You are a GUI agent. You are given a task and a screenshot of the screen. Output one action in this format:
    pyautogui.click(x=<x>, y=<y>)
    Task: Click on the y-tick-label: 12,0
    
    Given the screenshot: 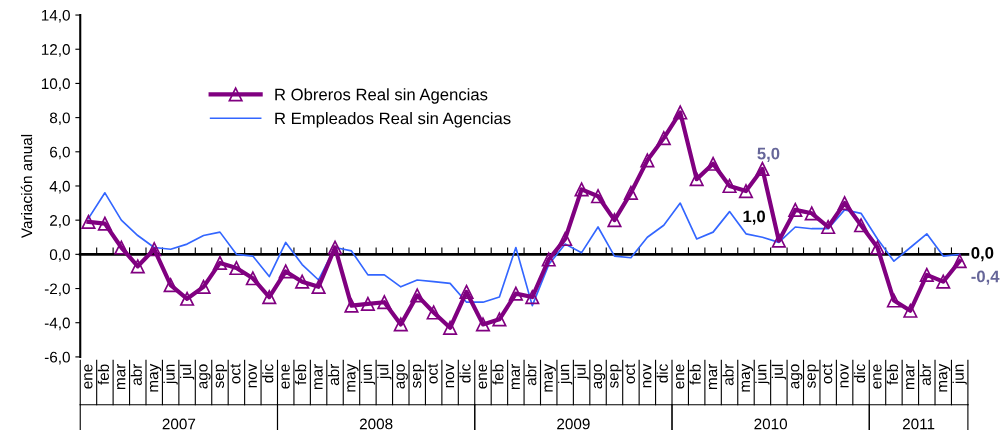 What is the action you would take?
    pyautogui.click(x=55, y=50)
    